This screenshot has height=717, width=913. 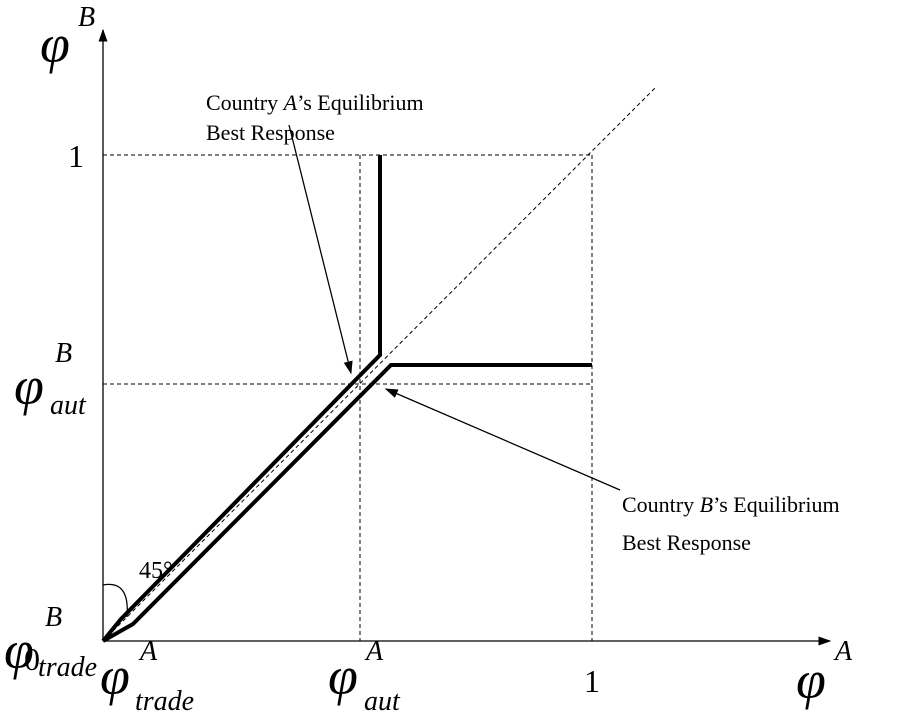 What do you see at coordinates (843, 651) in the screenshot?
I see `axis-label-sup: A` at bounding box center [843, 651].